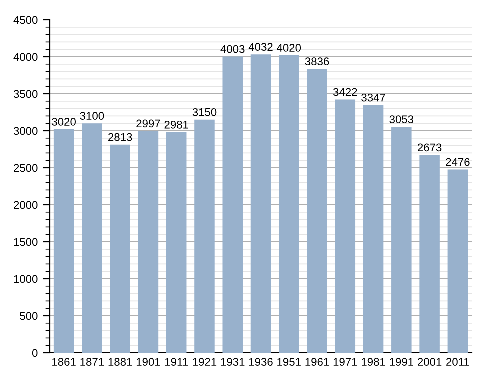  What do you see at coordinates (204, 112) in the screenshot?
I see `data-label: 3150` at bounding box center [204, 112].